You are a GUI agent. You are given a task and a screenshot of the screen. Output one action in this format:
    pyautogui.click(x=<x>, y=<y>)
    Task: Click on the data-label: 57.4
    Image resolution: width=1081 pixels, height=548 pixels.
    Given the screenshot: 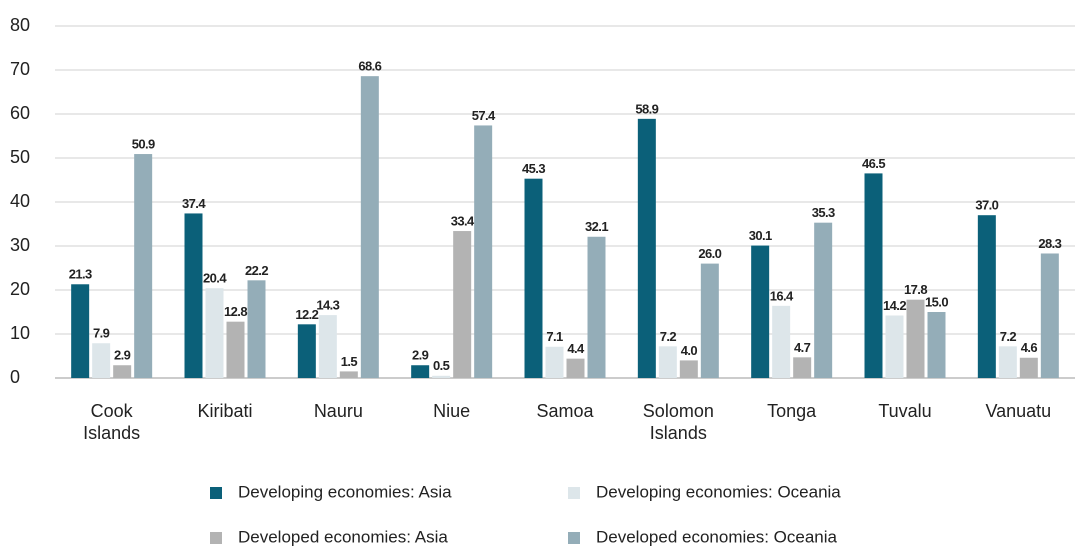 What is the action you would take?
    pyautogui.click(x=484, y=115)
    